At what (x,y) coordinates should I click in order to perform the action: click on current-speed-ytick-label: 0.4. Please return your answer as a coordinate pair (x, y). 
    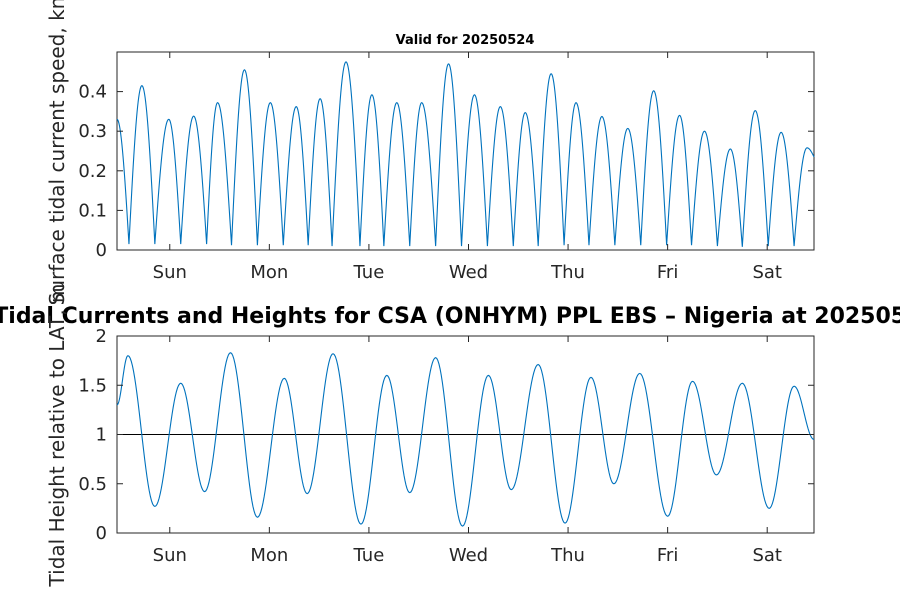
    Looking at the image, I should click on (92, 92).